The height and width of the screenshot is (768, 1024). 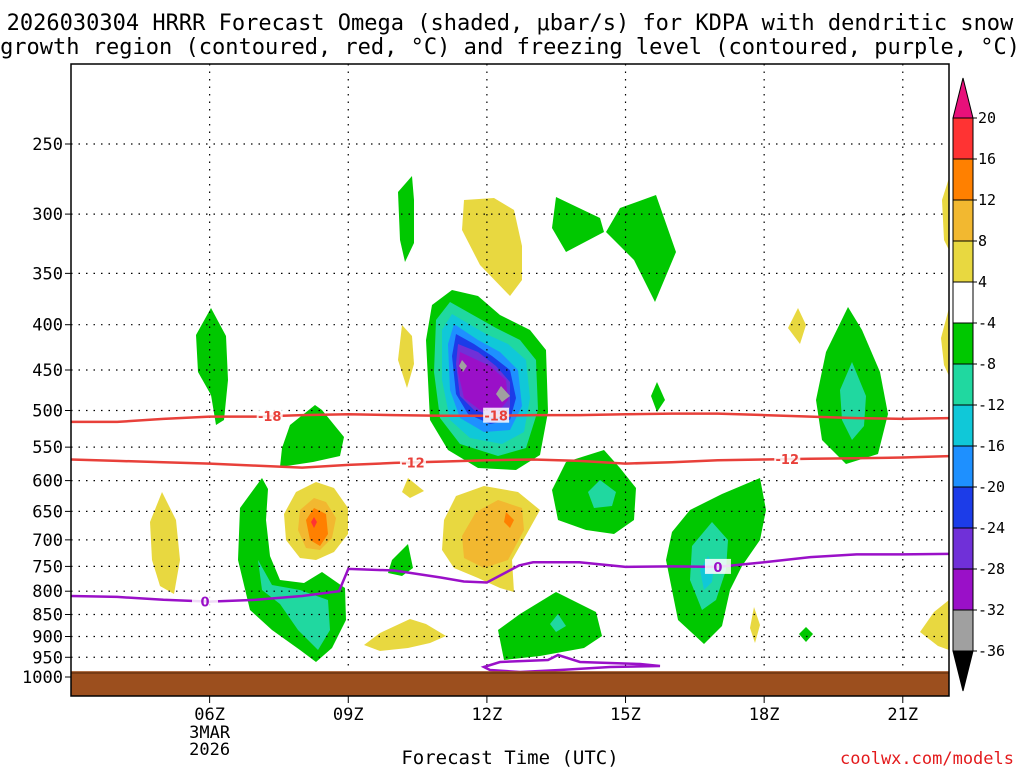 What do you see at coordinates (47, 592) in the screenshot?
I see `y-tick-label: 800` at bounding box center [47, 592].